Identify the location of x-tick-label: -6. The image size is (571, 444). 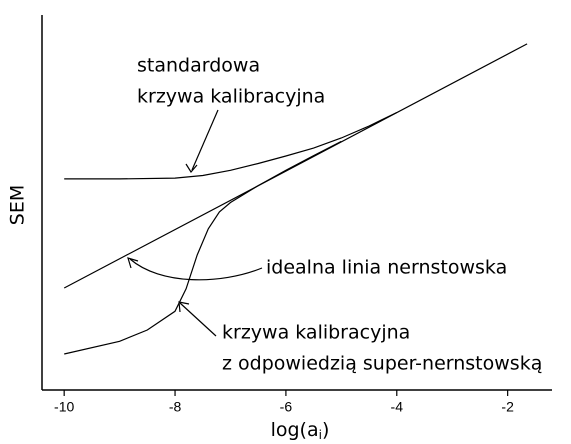
(286, 407).